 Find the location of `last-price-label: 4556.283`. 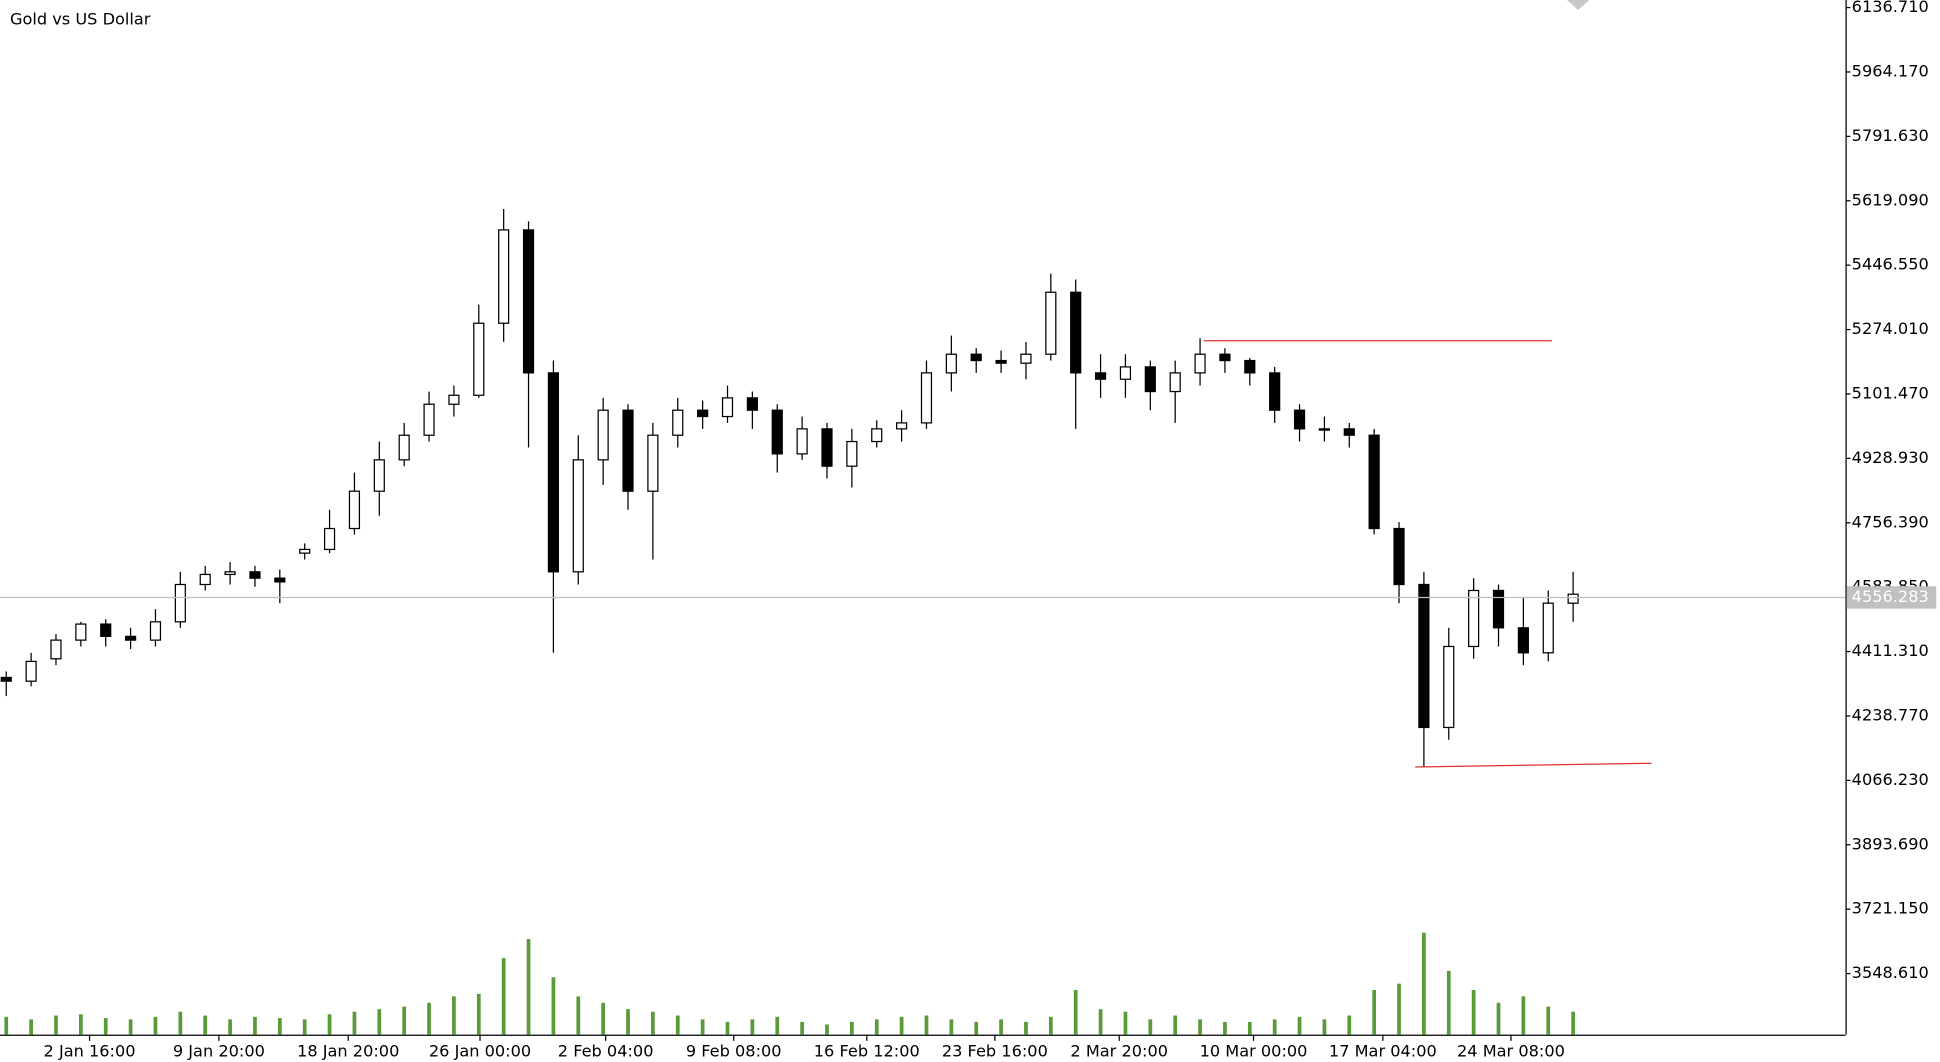

last-price-label: 4556.283 is located at coordinates (1890, 596).